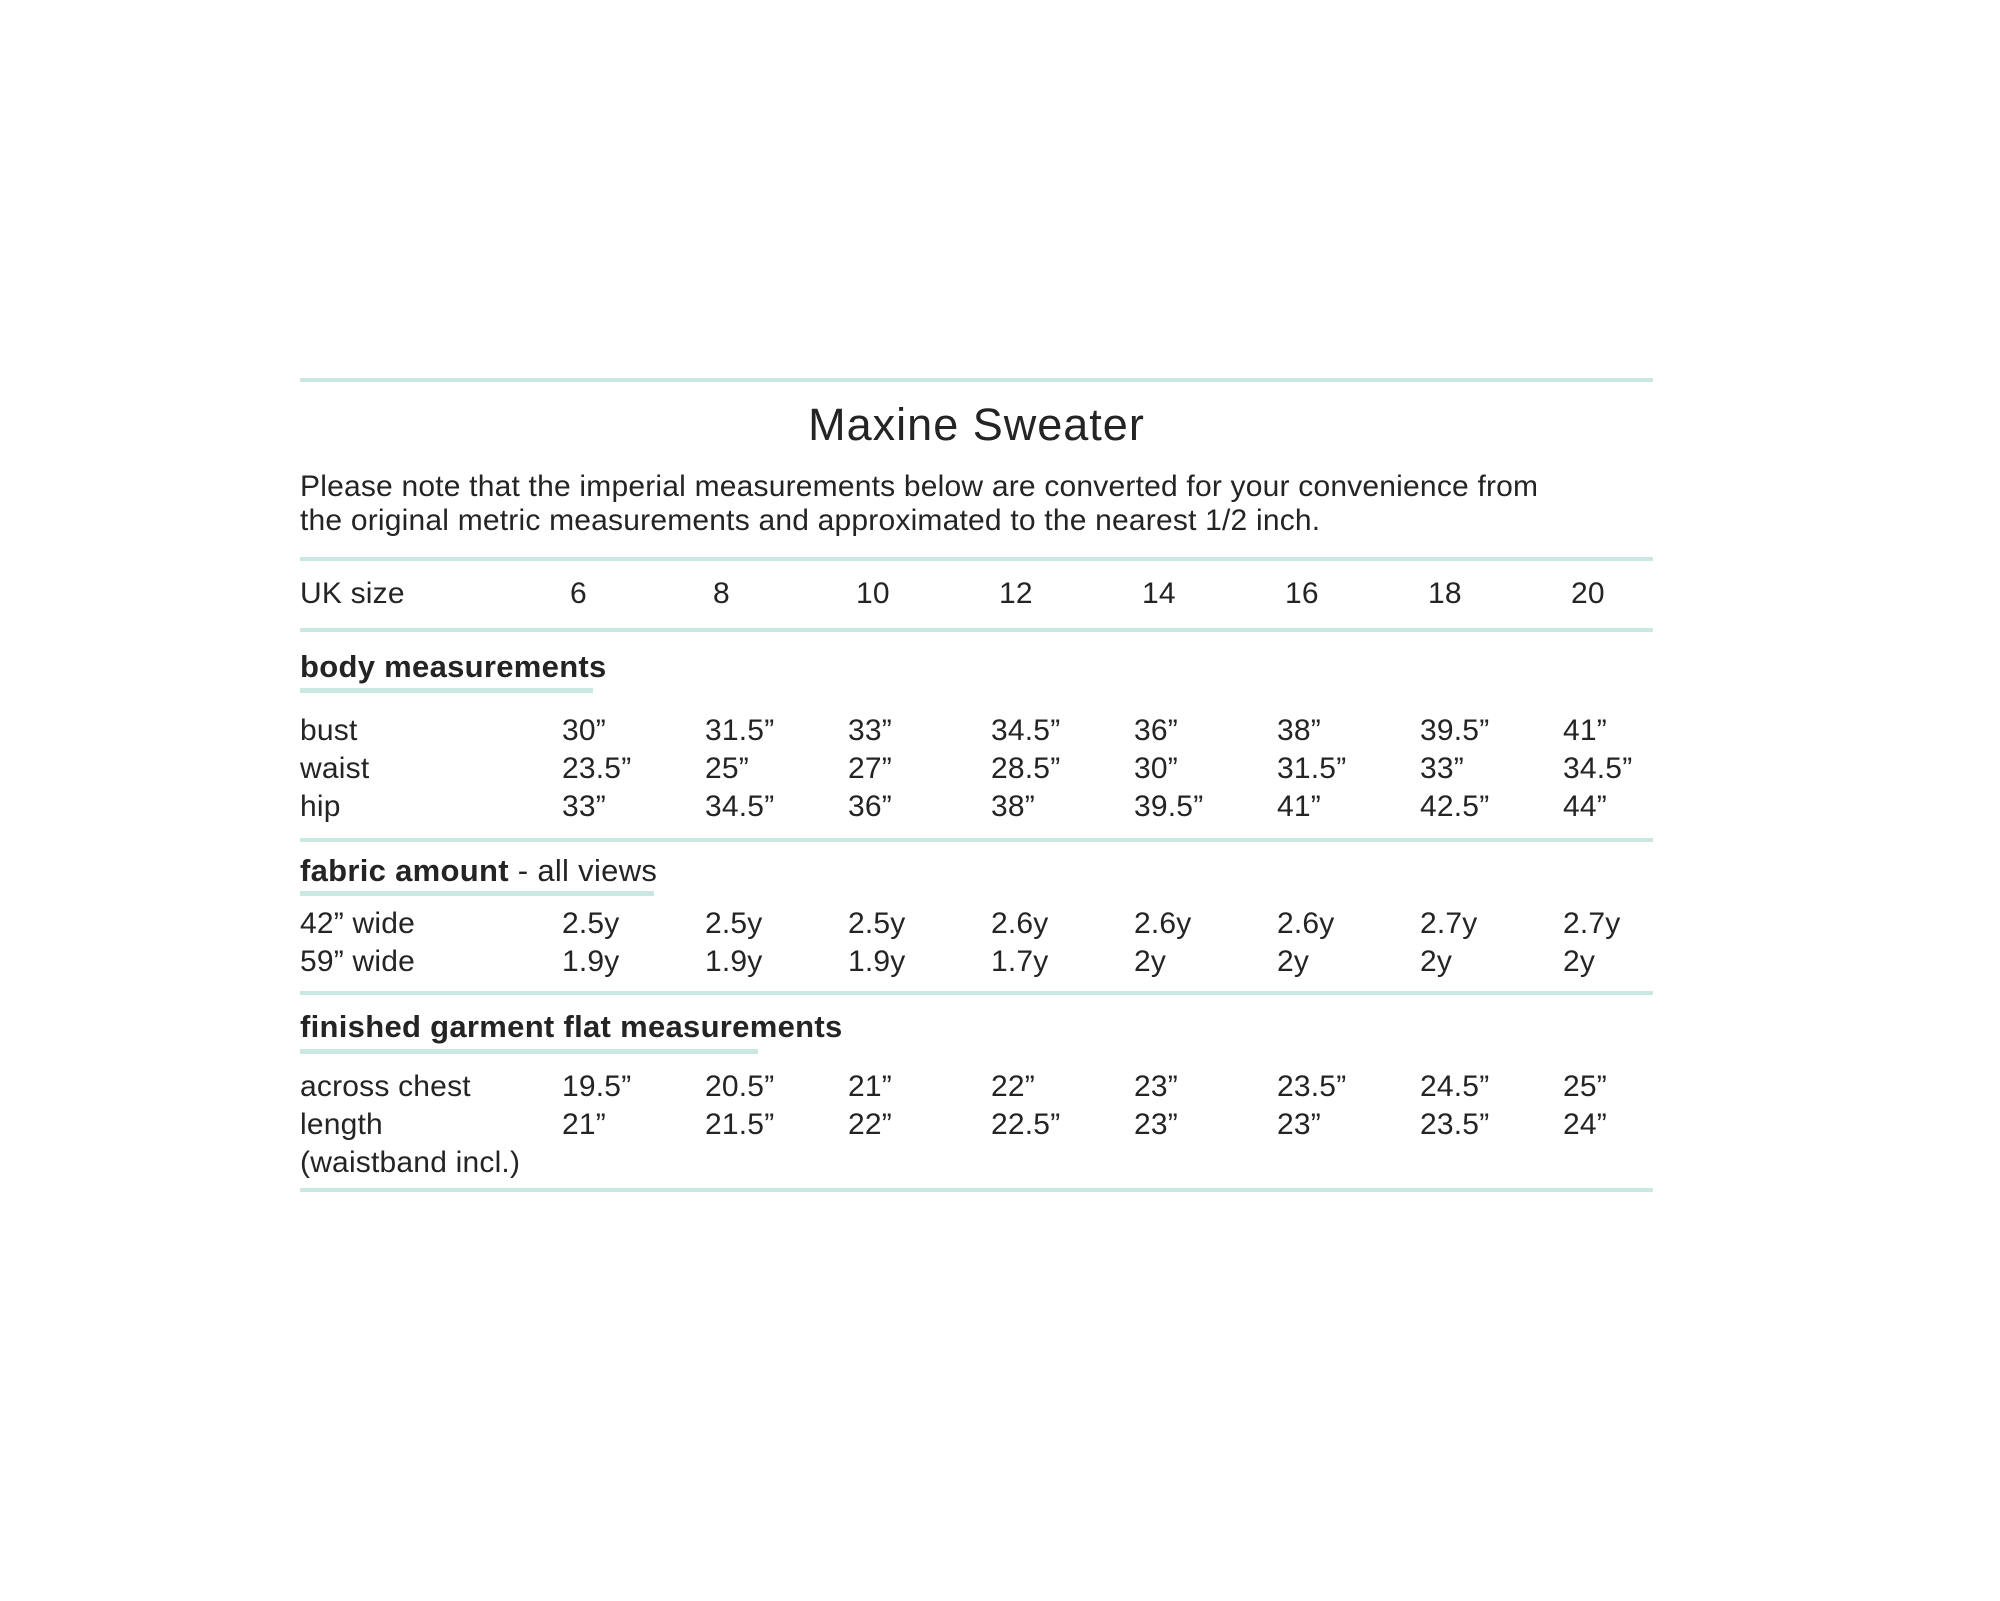 Image resolution: width=2000 pixels, height=1601 pixels. I want to click on measurement-cell: 24”, so click(1585, 1124).